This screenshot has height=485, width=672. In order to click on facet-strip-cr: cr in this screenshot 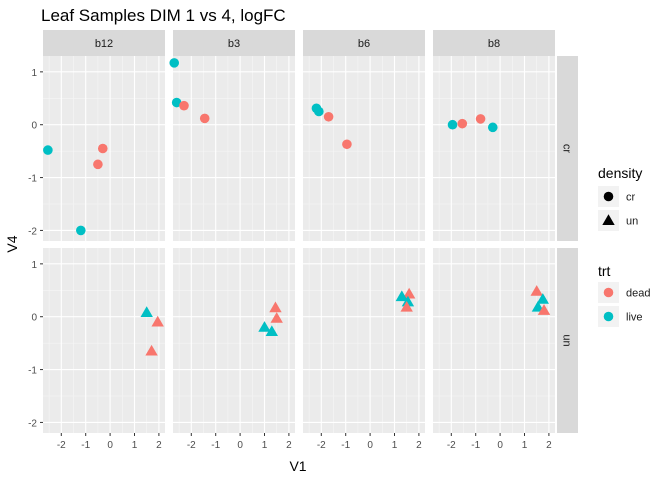, I will do `click(567, 148)`.